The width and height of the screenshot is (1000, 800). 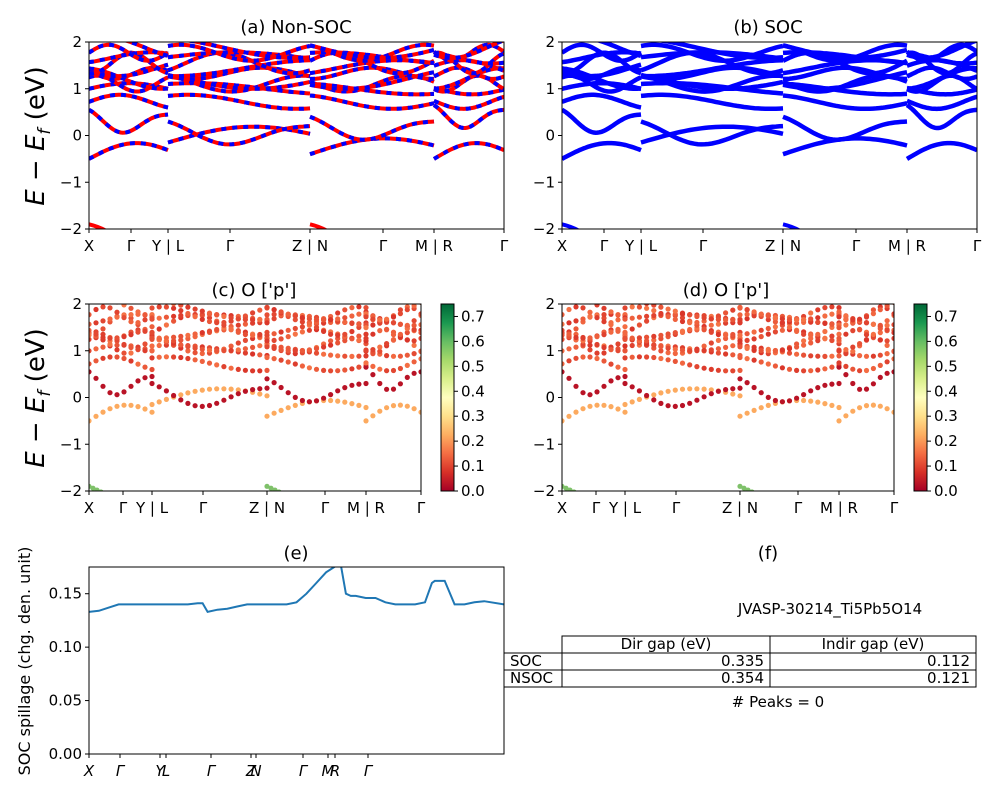 What do you see at coordinates (625, 508) in the screenshot?
I see `x-tick-label: Y | L` at bounding box center [625, 508].